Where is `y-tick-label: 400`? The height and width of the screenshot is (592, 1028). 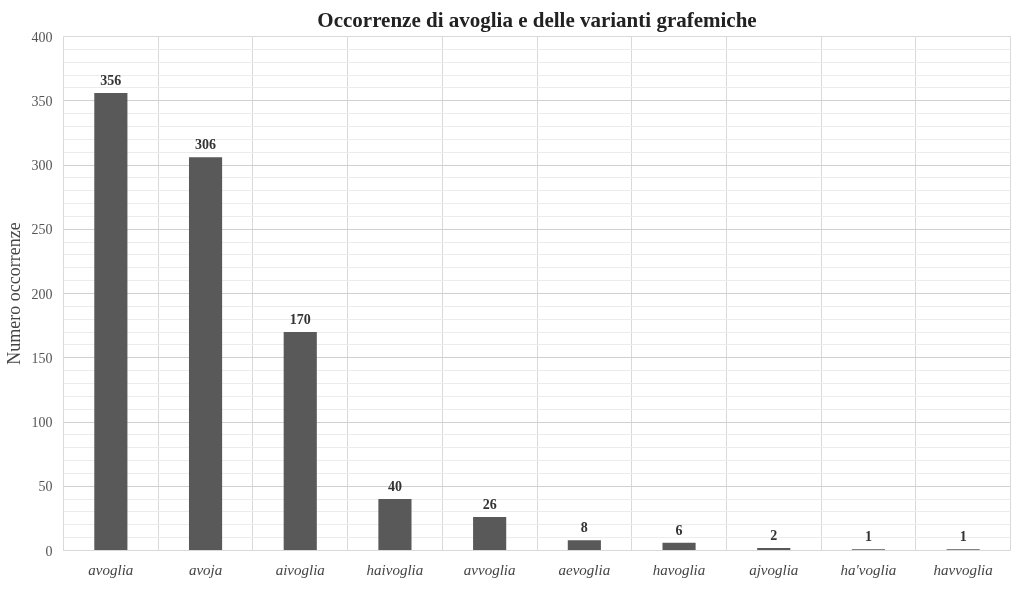
y-tick-label: 400 is located at coordinates (42, 37).